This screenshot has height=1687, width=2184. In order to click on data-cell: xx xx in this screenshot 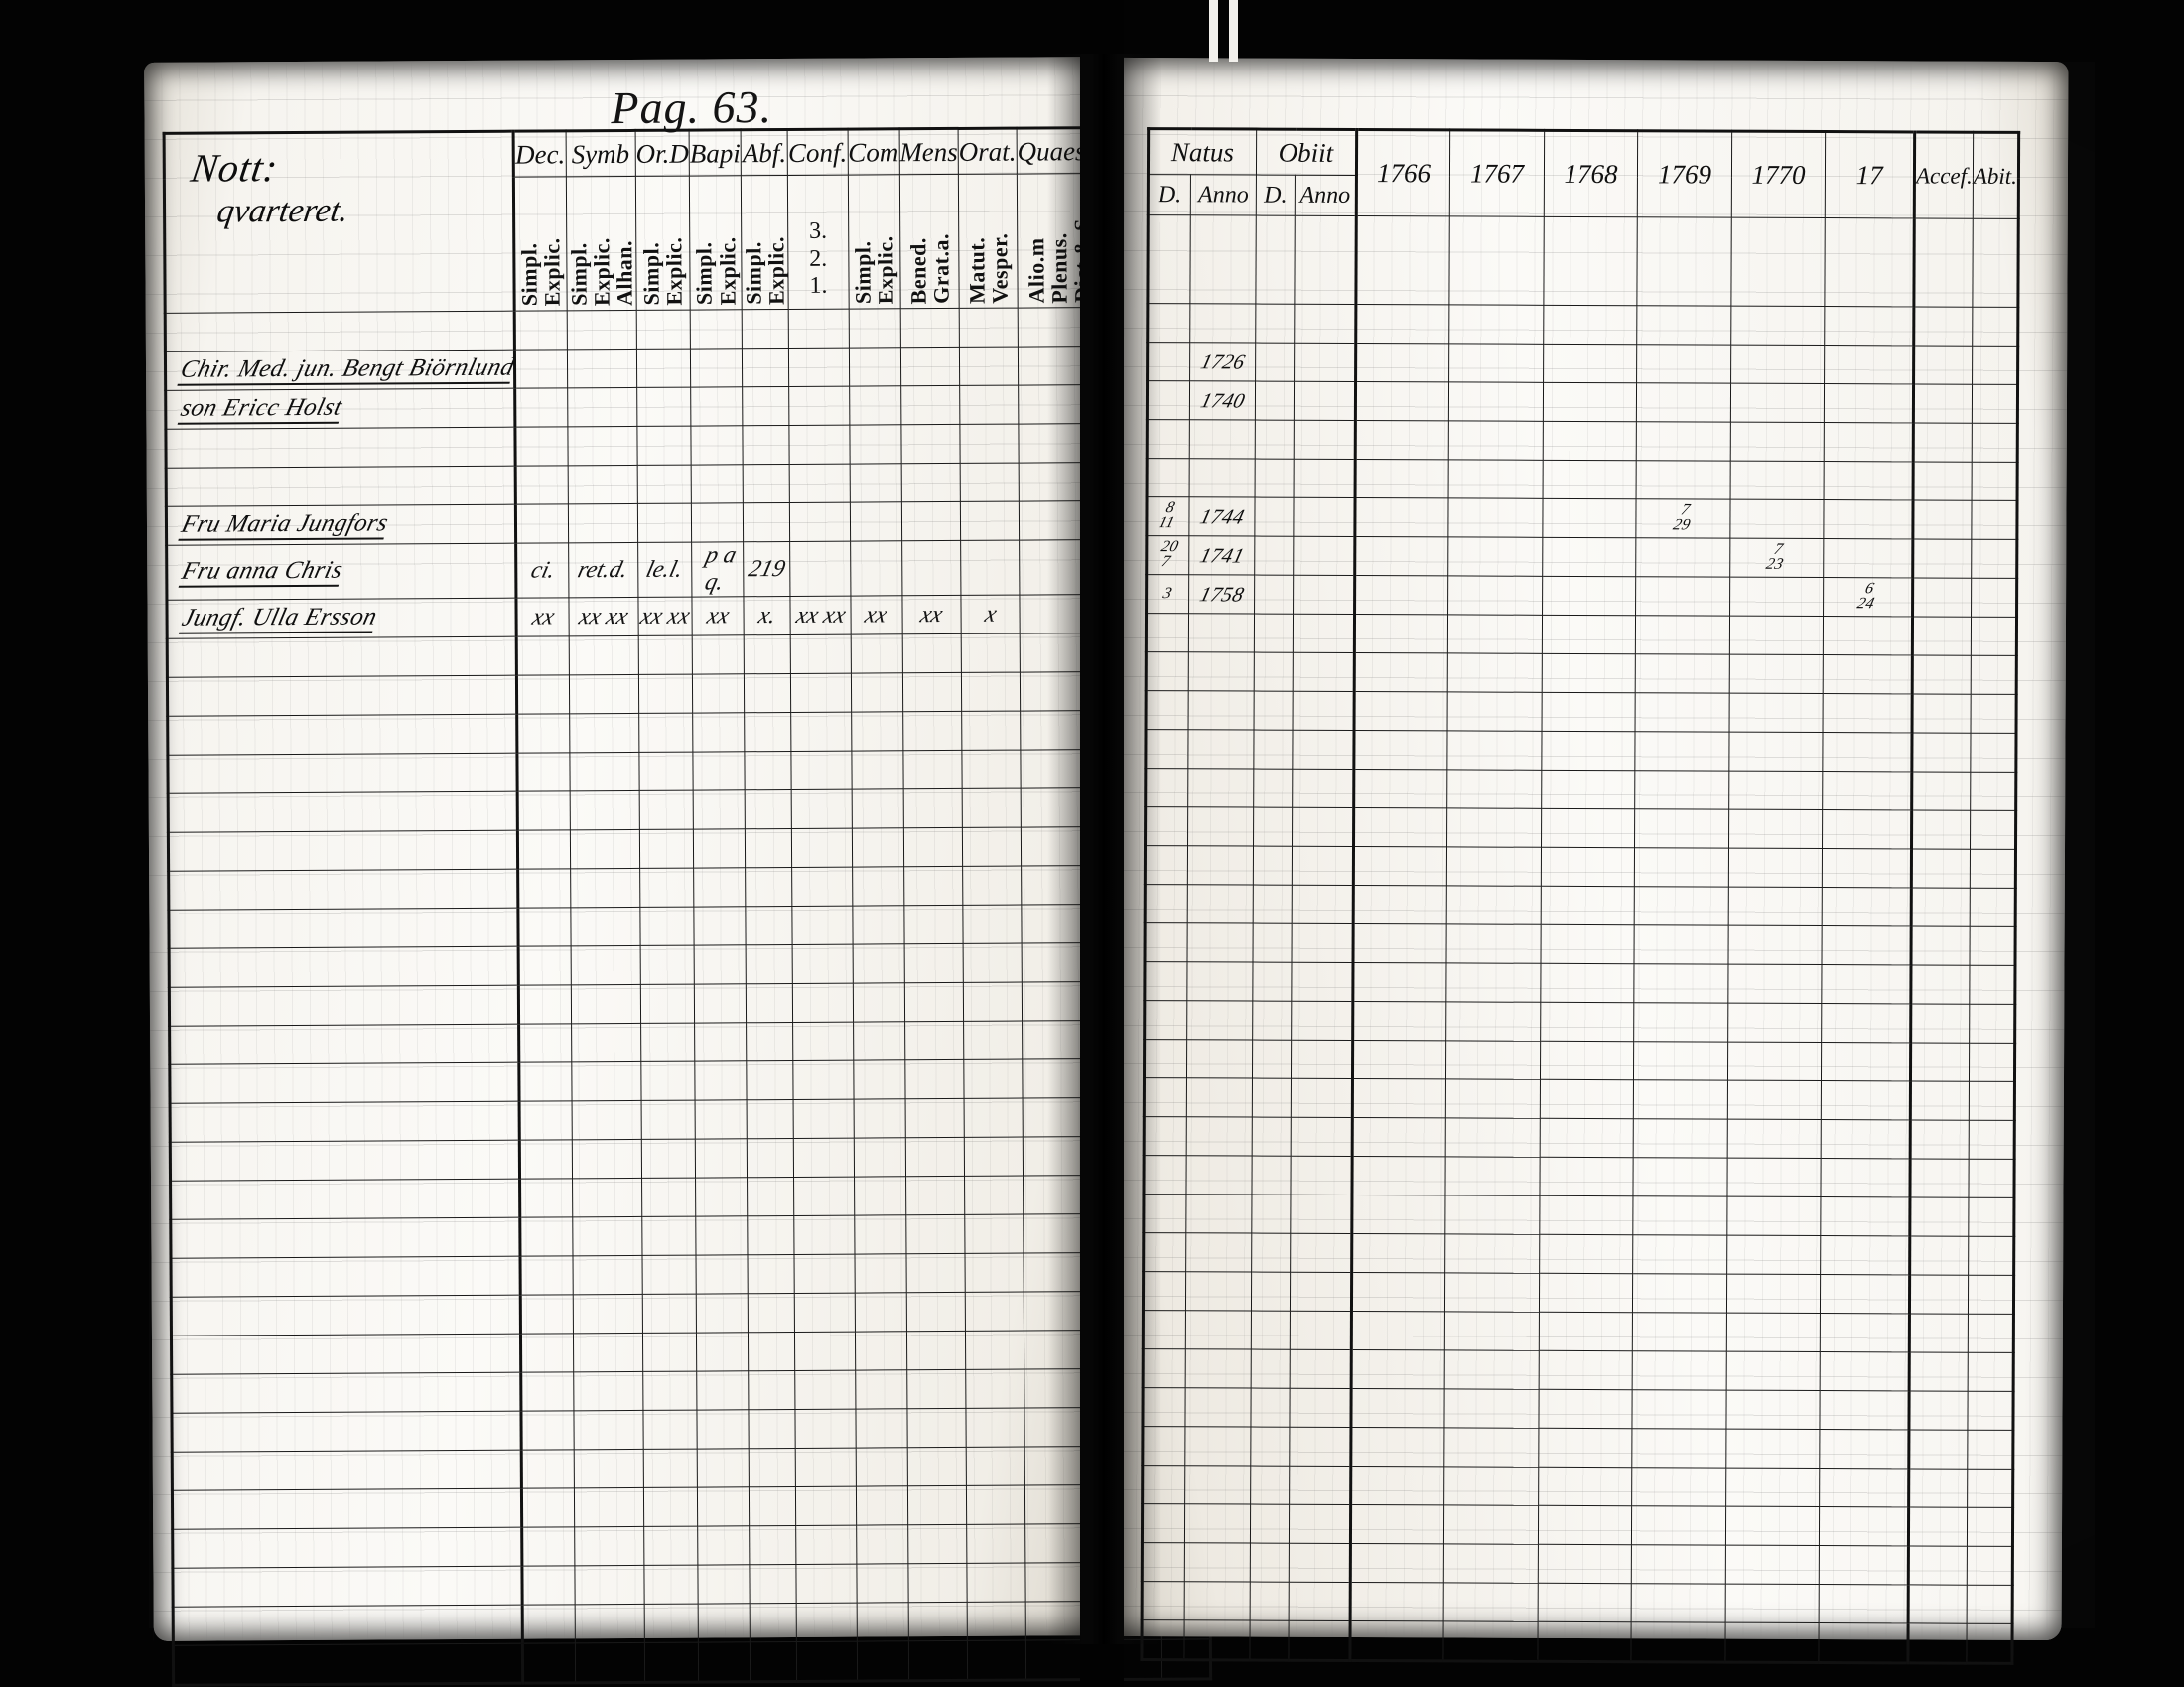, I will do `click(603, 616)`.